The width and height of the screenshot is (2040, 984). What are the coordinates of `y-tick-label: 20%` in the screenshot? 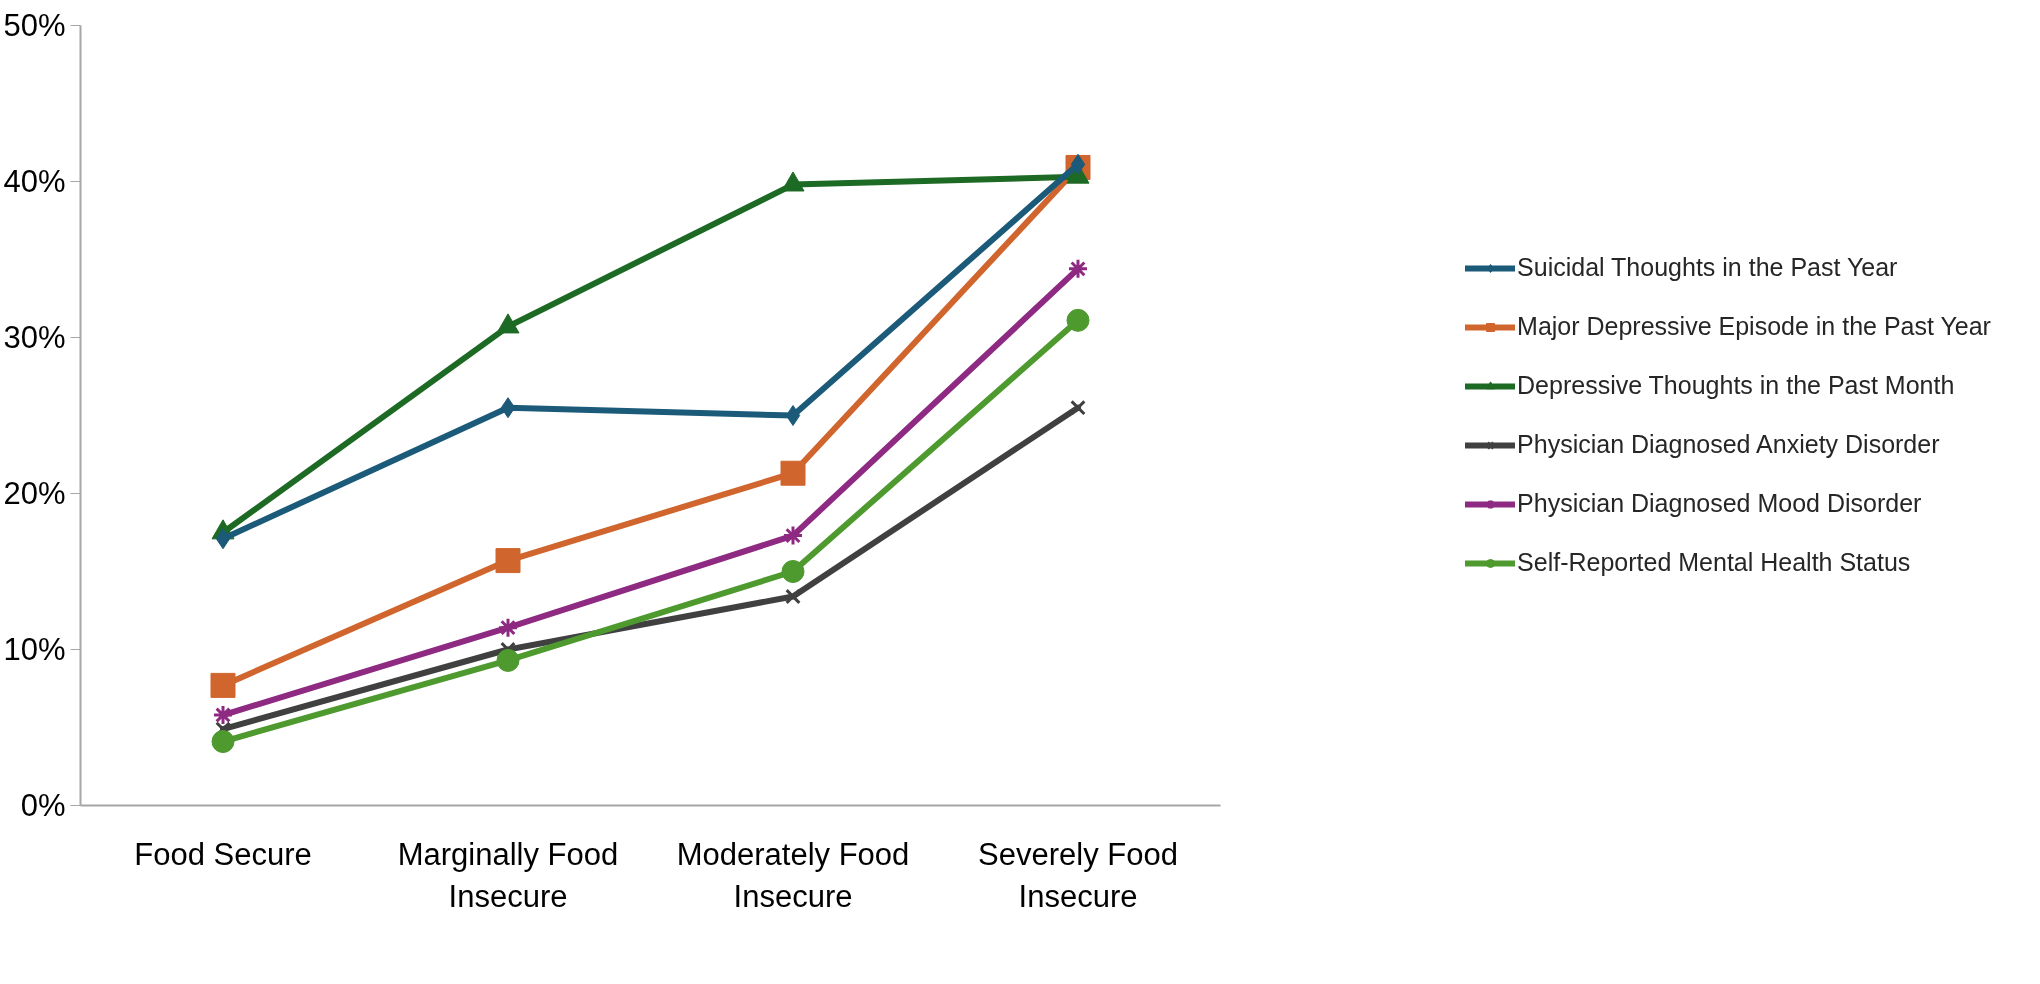 It's located at (34, 493).